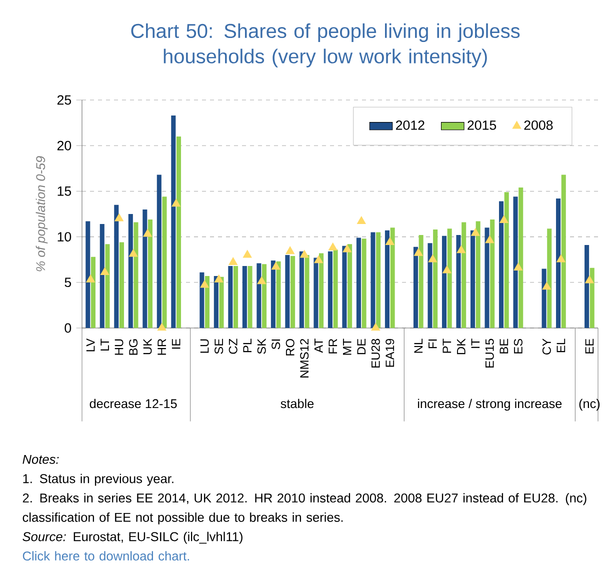 Image resolution: width=616 pixels, height=581 pixels. Describe the element at coordinates (546, 346) in the screenshot. I see `x-tick-label: CY` at that location.